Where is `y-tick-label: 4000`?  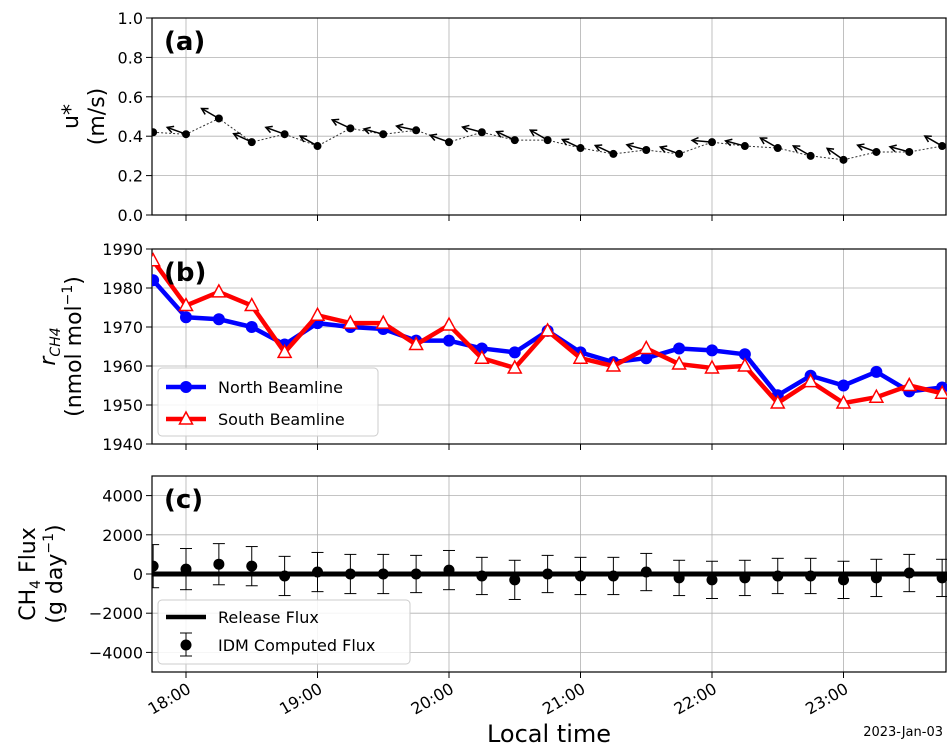
y-tick-label: 4000 is located at coordinates (122, 496).